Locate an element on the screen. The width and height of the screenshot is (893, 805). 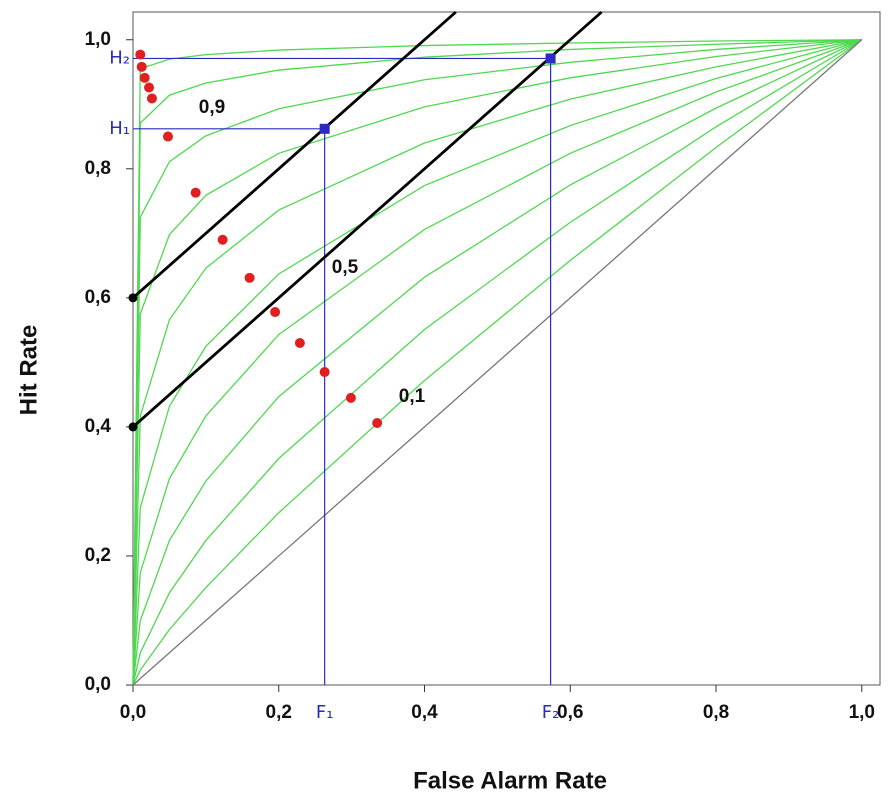
criterion-y-label: H₂ is located at coordinates (119, 57).